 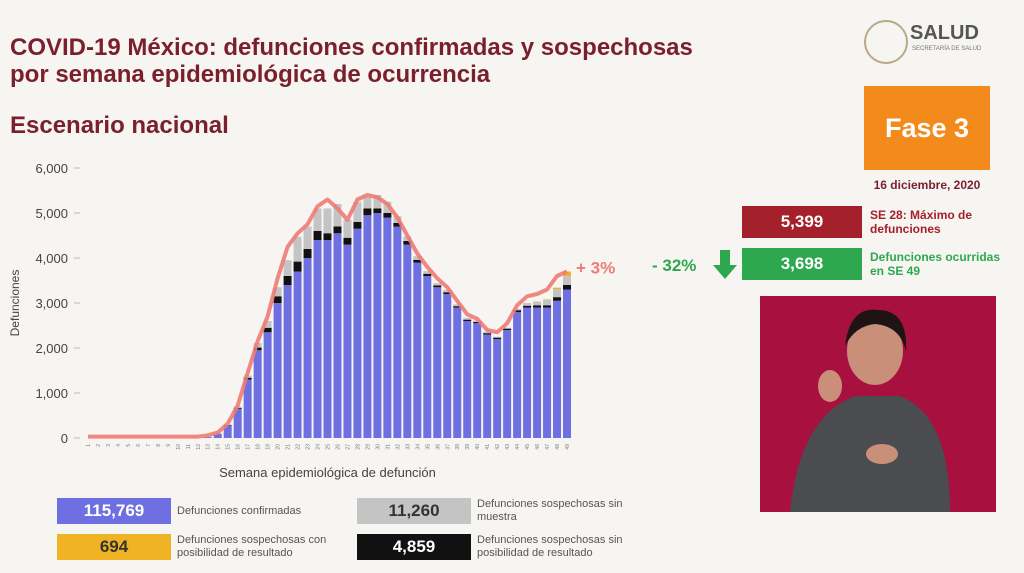 I want to click on x-tick-label: 18, so click(x=259, y=447).